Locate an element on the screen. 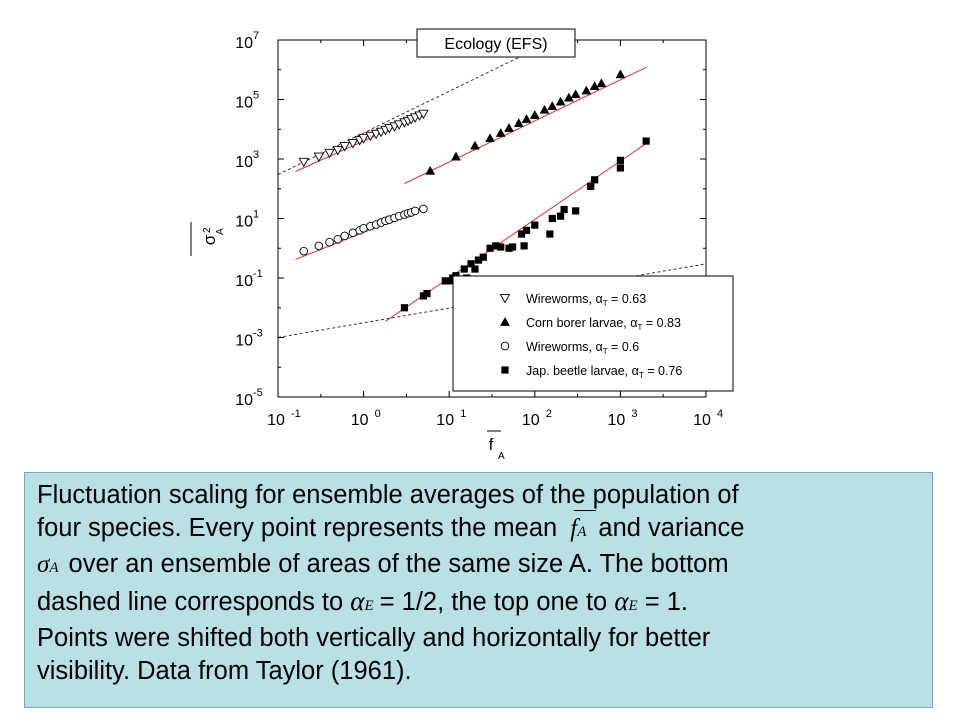  y-tick-exponent: 1 is located at coordinates (256, 215).